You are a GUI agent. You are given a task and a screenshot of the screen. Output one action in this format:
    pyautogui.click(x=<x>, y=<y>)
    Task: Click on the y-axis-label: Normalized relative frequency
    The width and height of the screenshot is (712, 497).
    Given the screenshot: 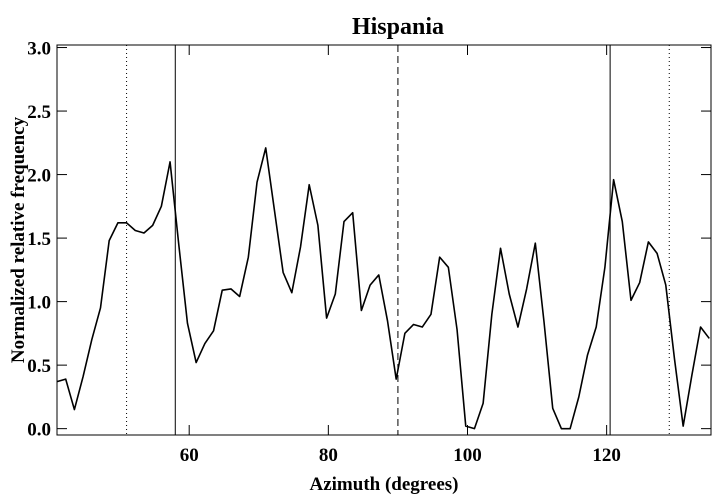 What is the action you would take?
    pyautogui.click(x=18, y=239)
    